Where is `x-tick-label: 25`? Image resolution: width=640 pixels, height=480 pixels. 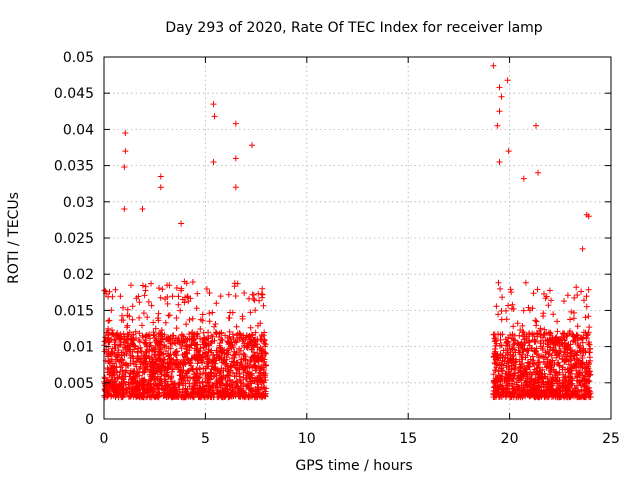
x-tick-label: 25 is located at coordinates (611, 439).